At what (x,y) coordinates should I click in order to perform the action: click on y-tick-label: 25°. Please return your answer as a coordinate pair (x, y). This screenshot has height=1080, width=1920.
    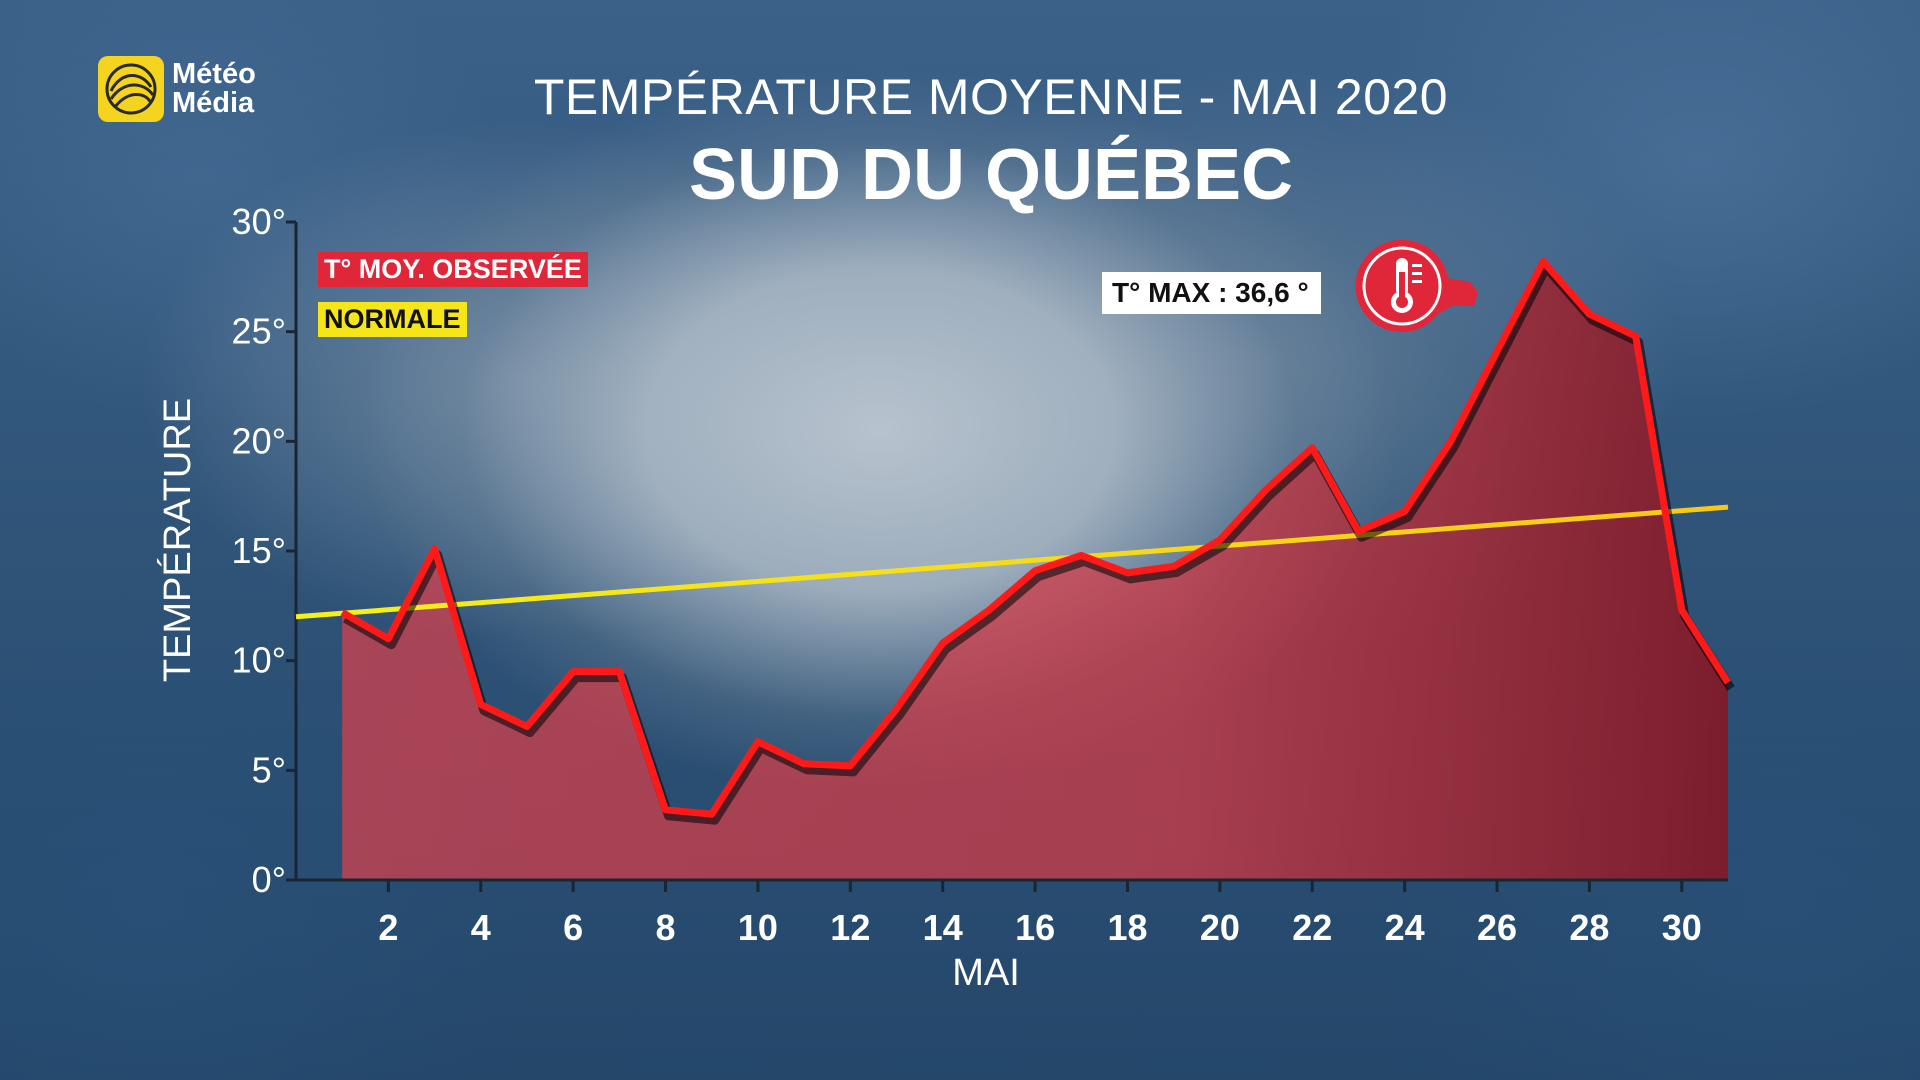
    Looking at the image, I should click on (259, 331).